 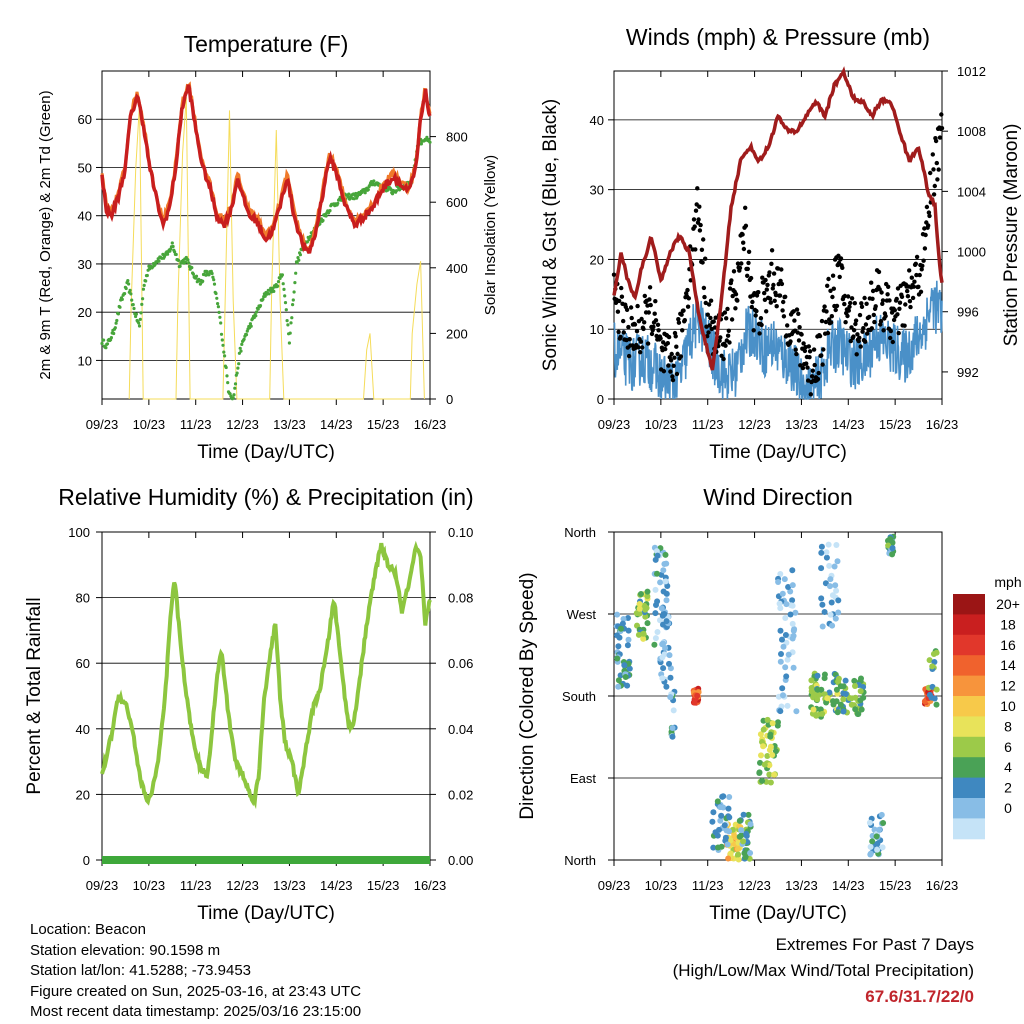 I want to click on x-tick-label: 10/23, so click(x=661, y=424).